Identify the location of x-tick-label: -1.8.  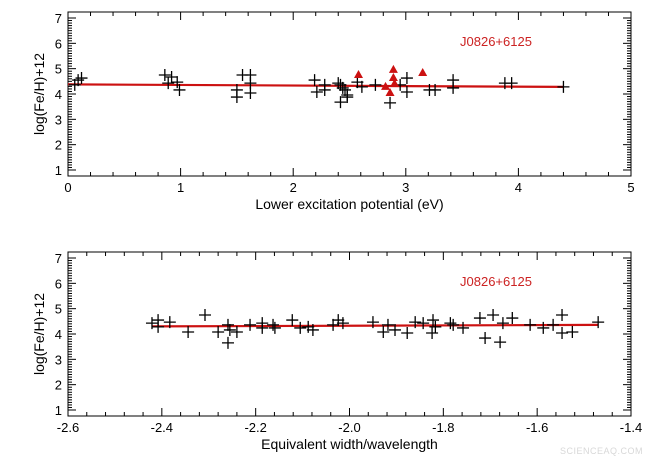
(443, 427).